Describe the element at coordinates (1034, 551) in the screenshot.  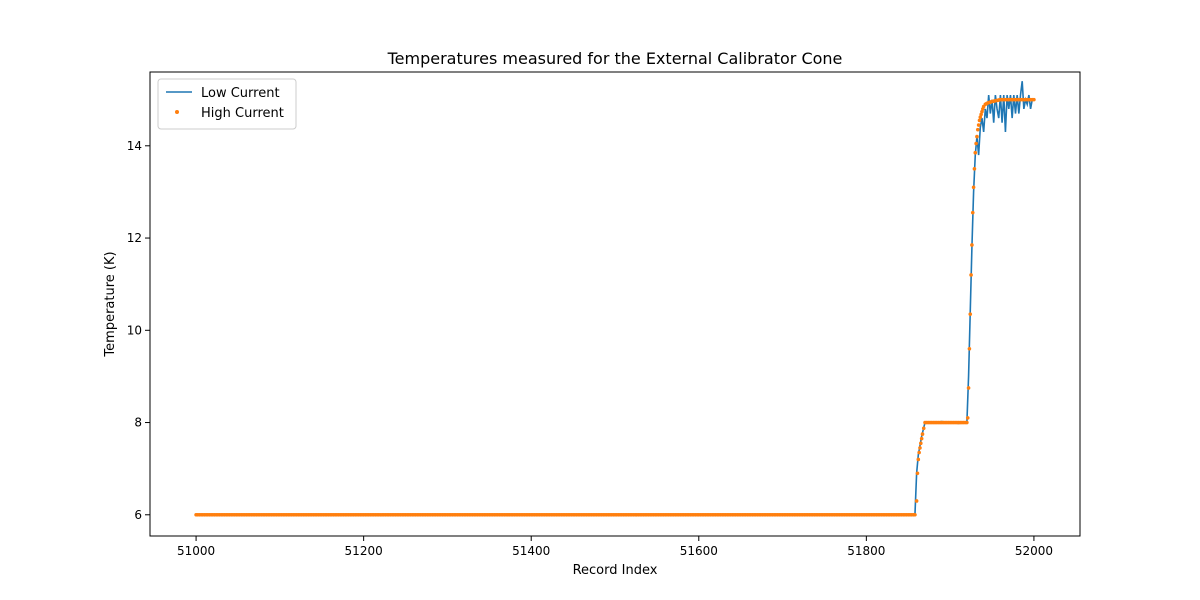
I see `x-tick-label: 52000` at that location.